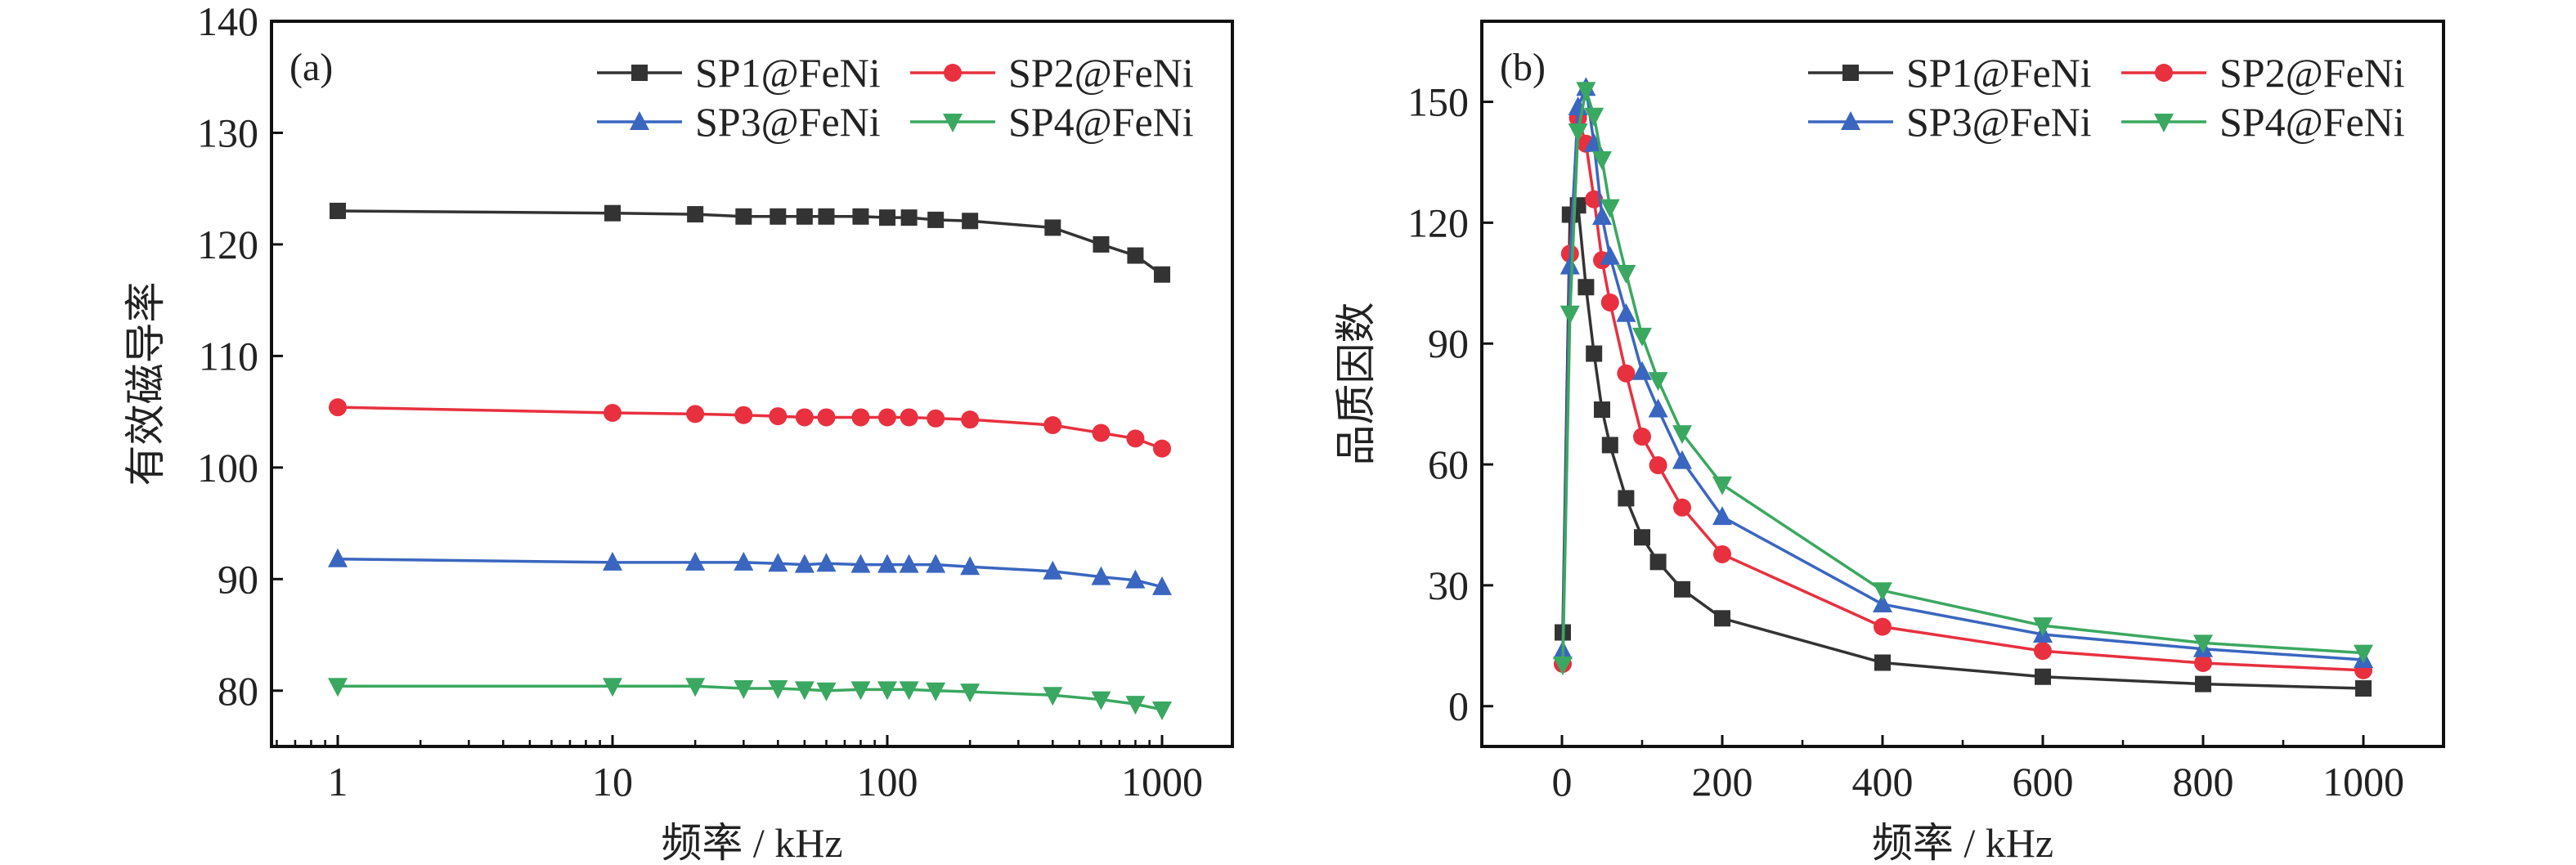 This screenshot has width=2576, height=865. I want to click on y-tick-label: 0, so click(1459, 706).